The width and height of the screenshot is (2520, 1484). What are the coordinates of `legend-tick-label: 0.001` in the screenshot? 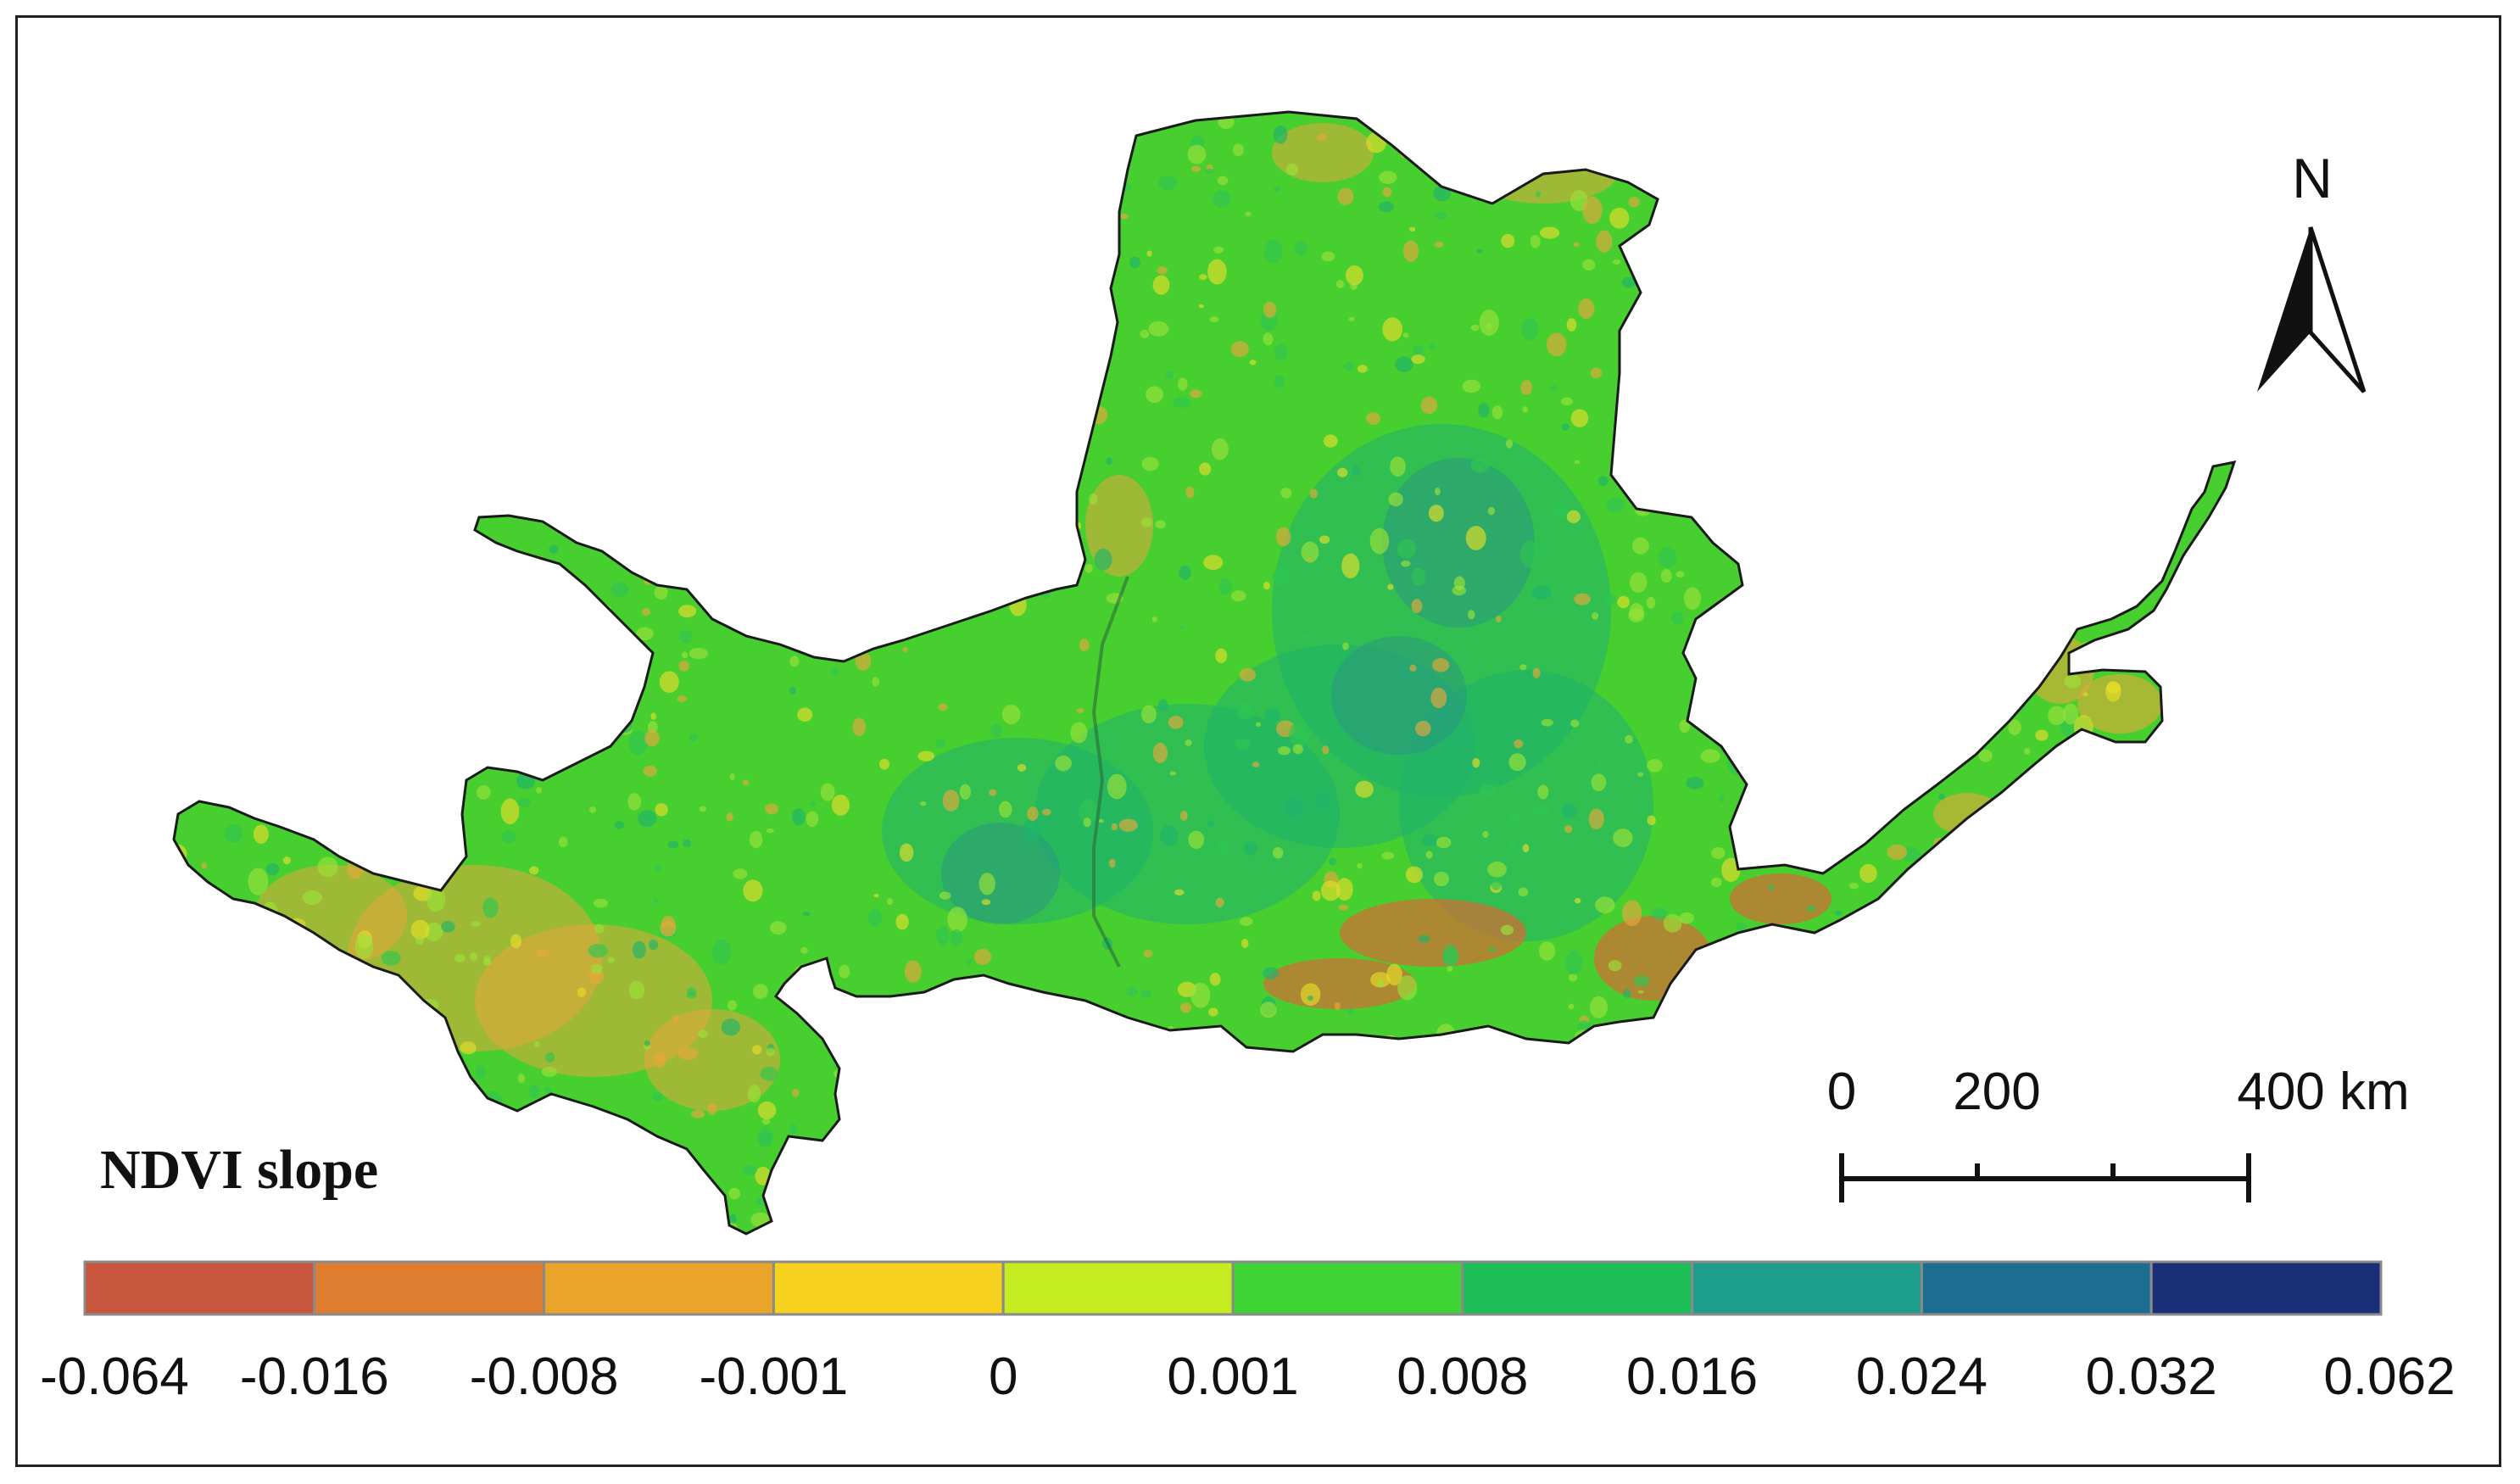 It's located at (1233, 1376).